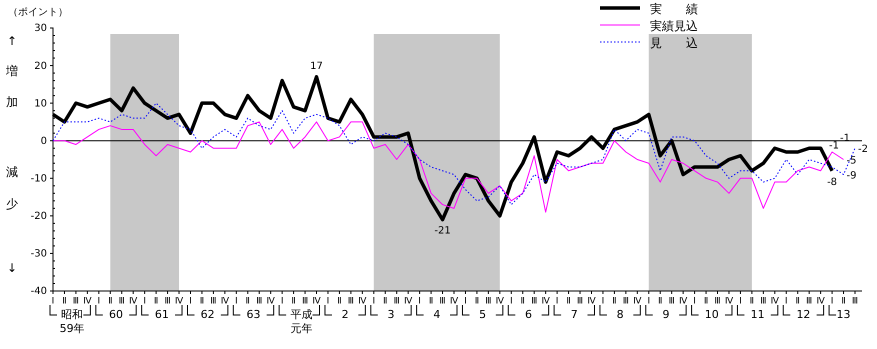 This screenshot has width=877, height=349. What do you see at coordinates (72, 321) in the screenshot?
I see `text: 昭和59年` at bounding box center [72, 321].